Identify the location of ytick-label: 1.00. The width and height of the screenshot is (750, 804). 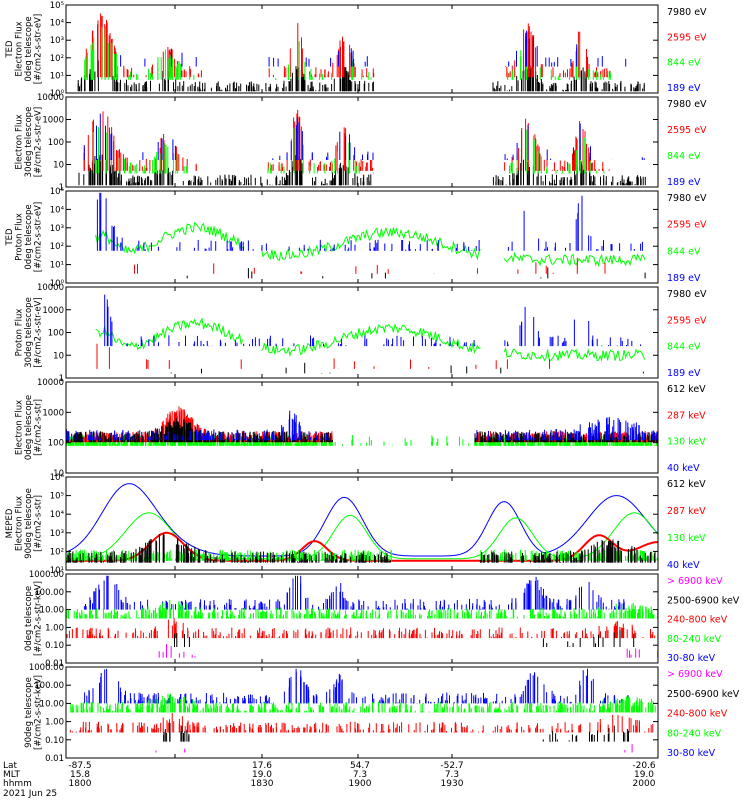
(54, 628).